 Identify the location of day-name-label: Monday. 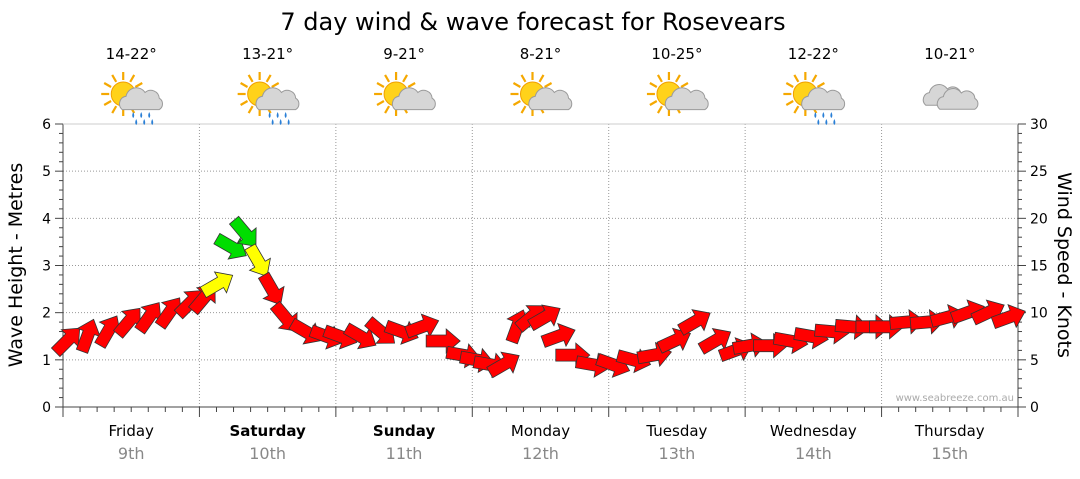
(540, 431).